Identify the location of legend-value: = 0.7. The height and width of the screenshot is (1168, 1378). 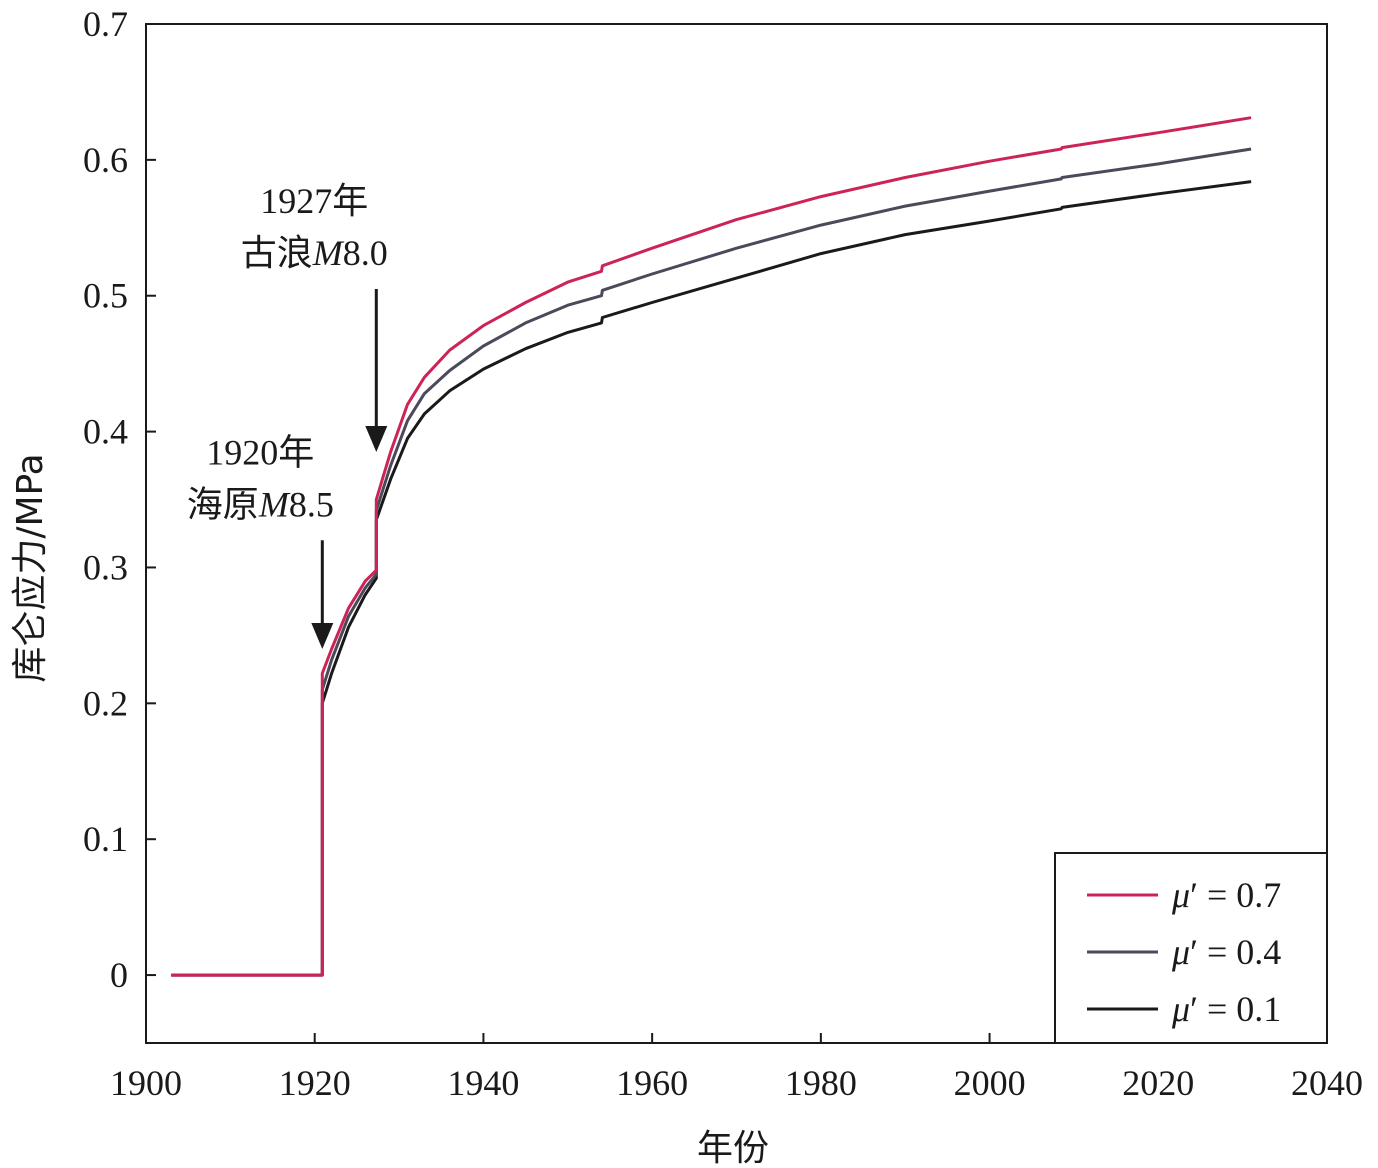
(1239, 895).